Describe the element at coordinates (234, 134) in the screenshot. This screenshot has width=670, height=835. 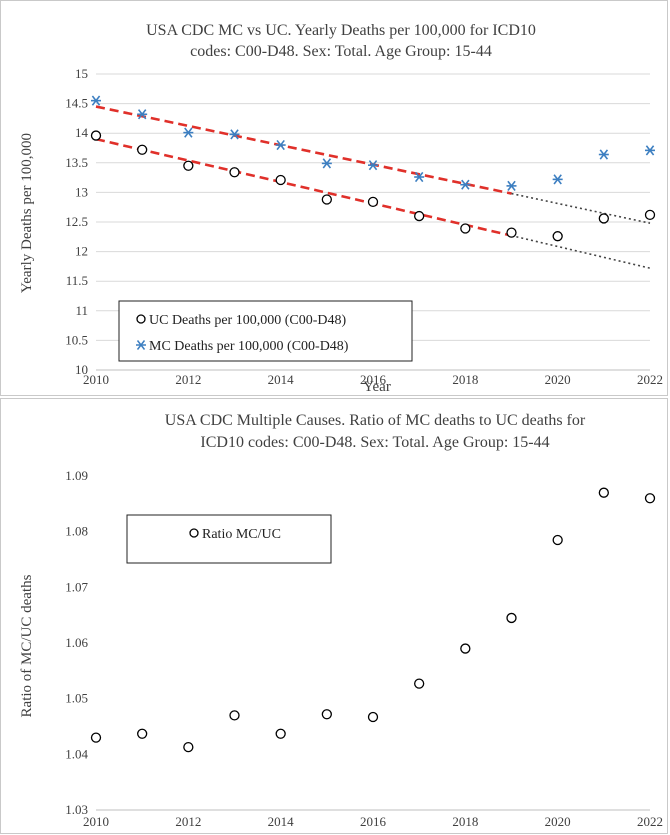
I see `point-series1-2013` at that location.